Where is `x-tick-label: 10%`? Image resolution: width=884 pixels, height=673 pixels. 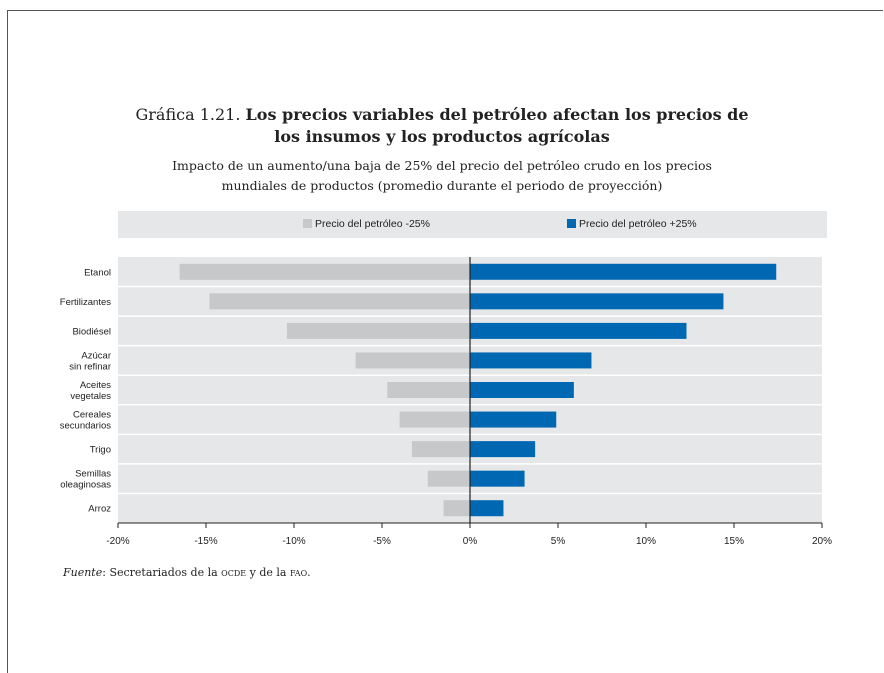
x-tick-label: 10% is located at coordinates (646, 541).